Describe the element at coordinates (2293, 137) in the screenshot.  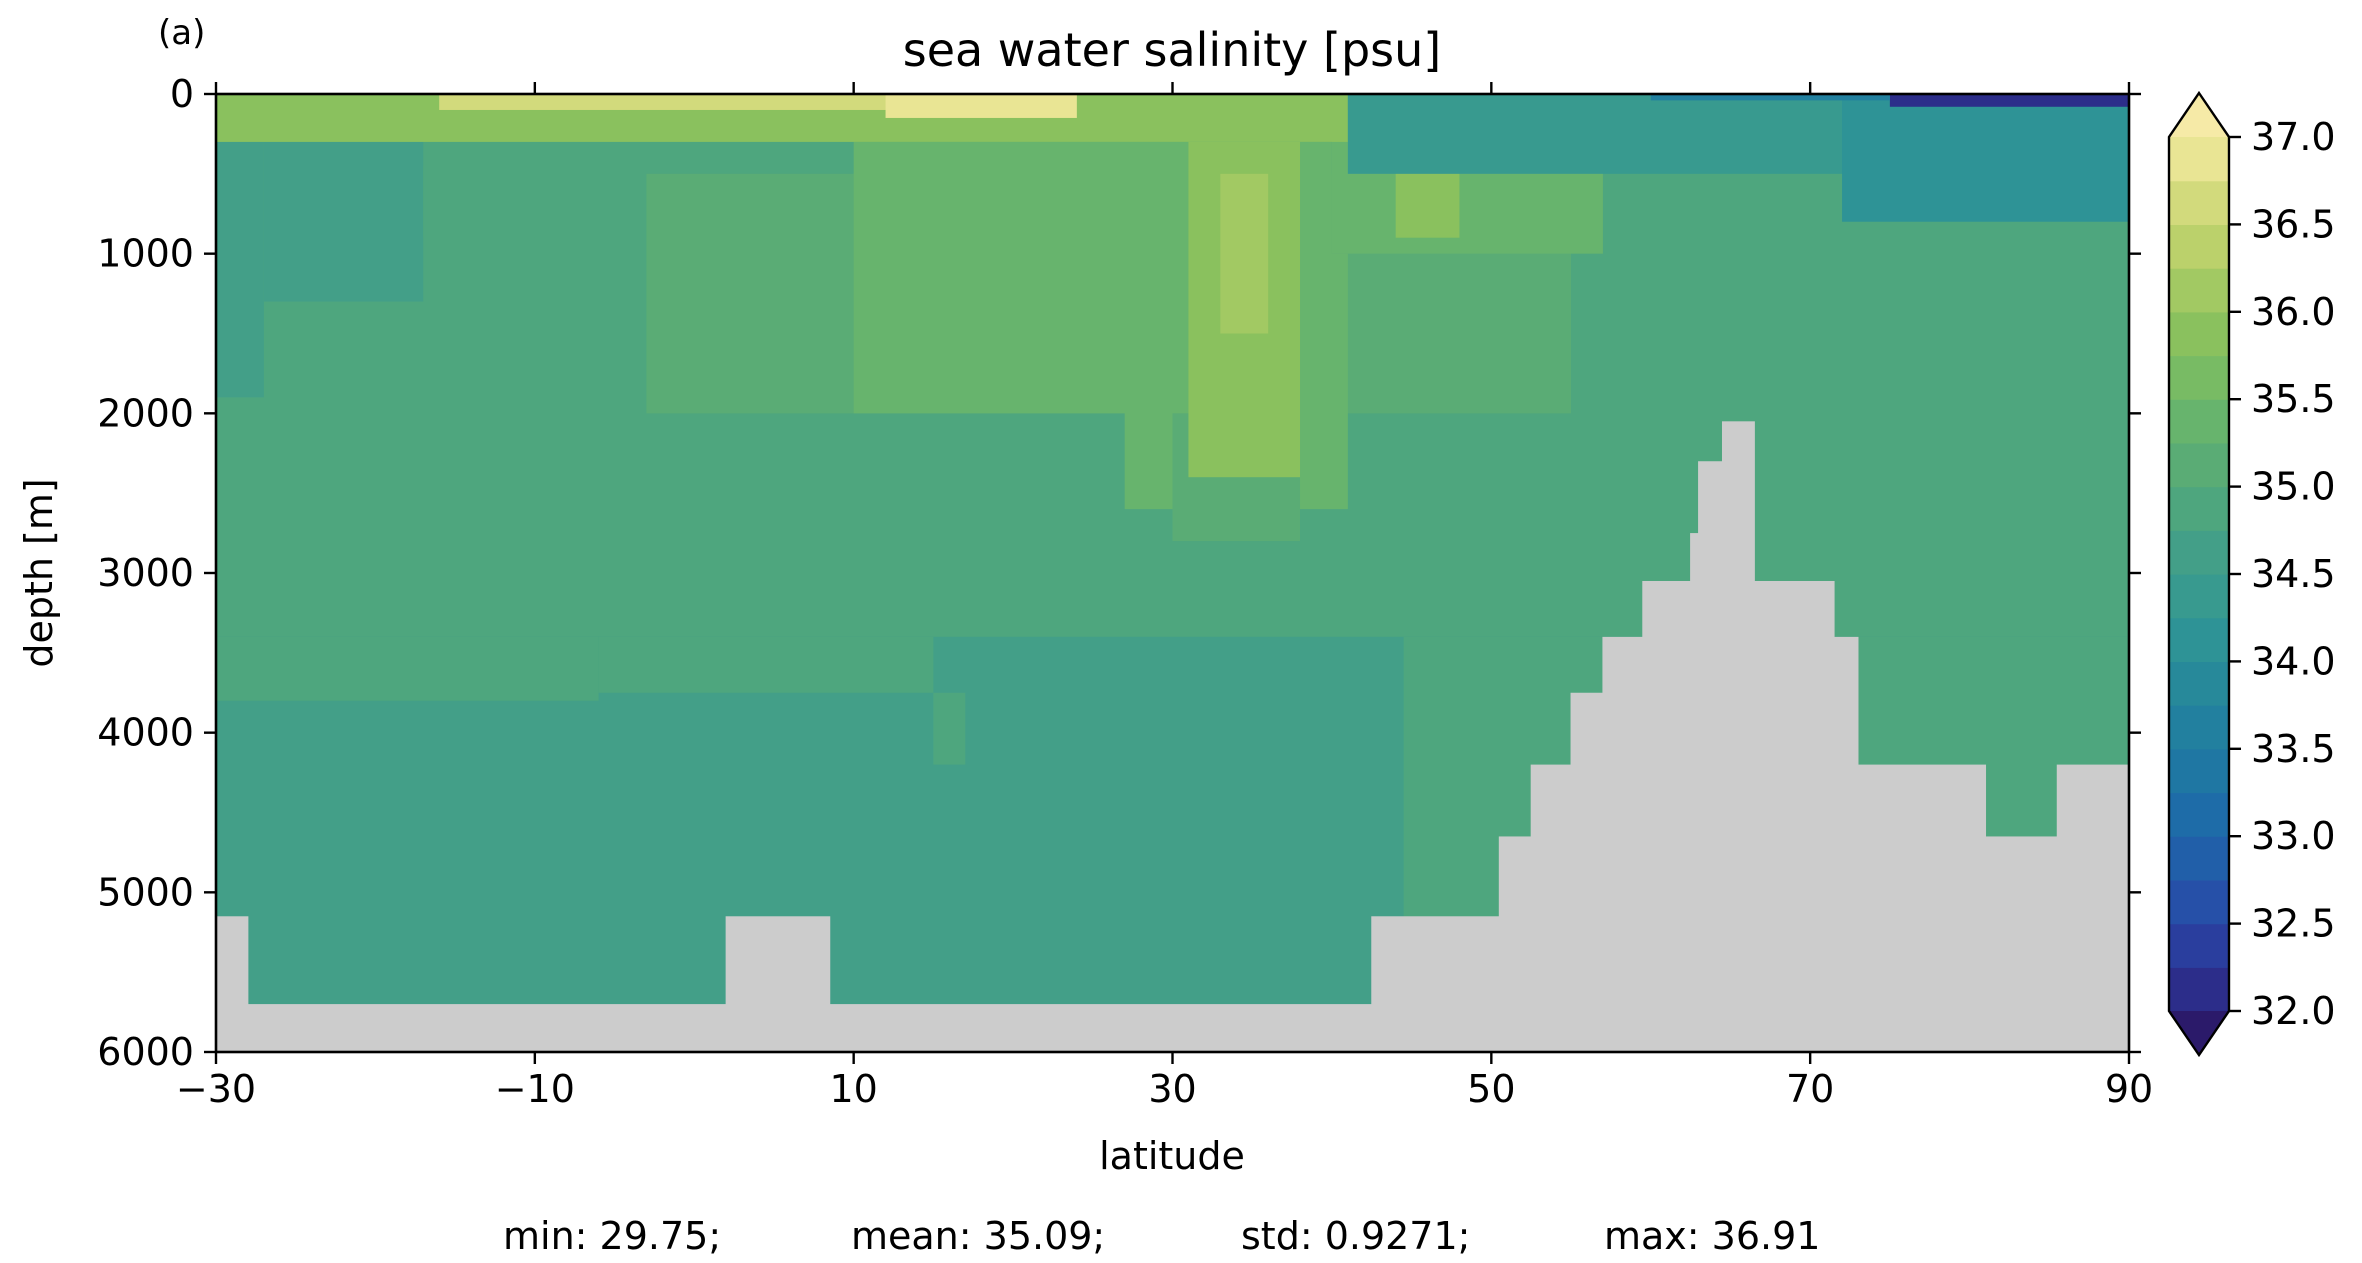
I see `colorbar-tick-label: 37.0` at that location.